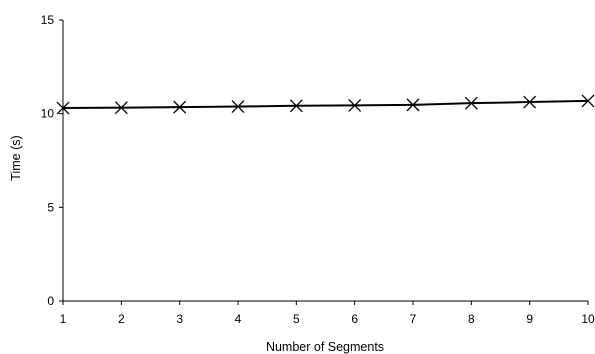 The image size is (595, 354). I want to click on x-axis-title: Number of Segments, so click(325, 347).